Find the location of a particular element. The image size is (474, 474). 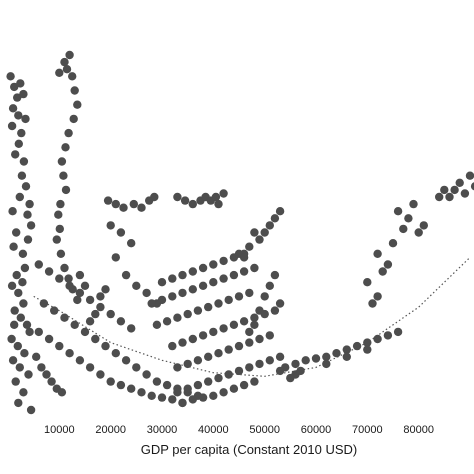

x-tick-label: 30000 is located at coordinates (162, 430).